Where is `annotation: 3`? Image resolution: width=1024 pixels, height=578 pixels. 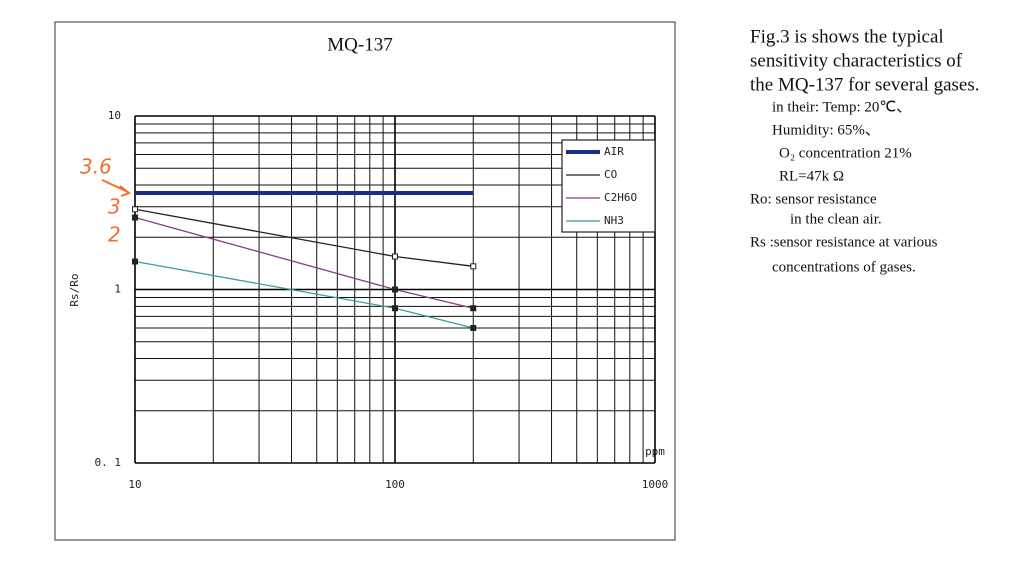
annotation: 3 is located at coordinates (114, 207).